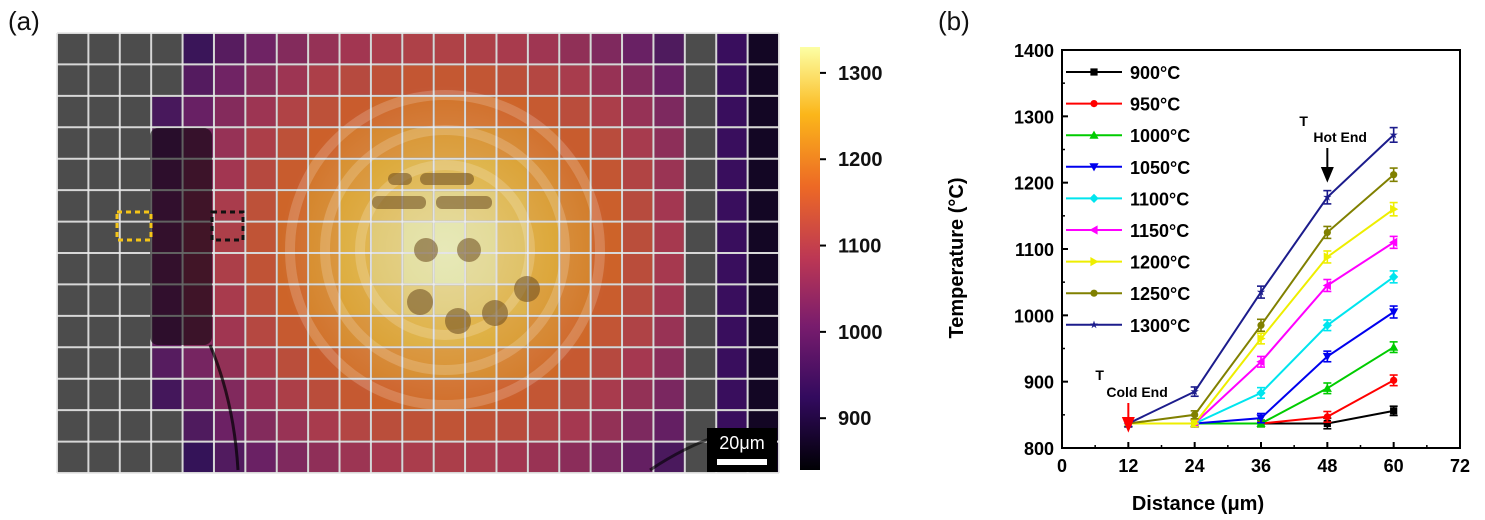  Describe the element at coordinates (1128, 466) in the screenshot. I see `x-tick-label: 12` at that location.